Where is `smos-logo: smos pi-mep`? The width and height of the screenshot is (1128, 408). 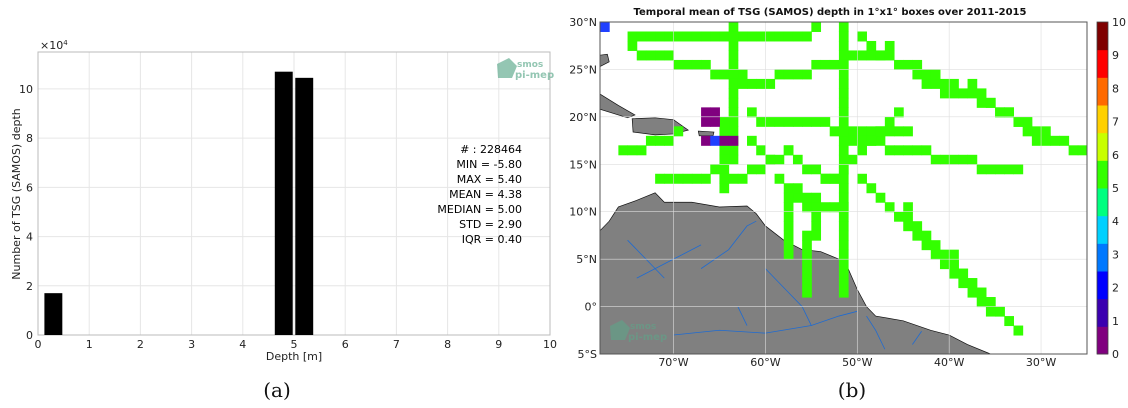
smos-logo: smos pi-mep is located at coordinates (525, 69).